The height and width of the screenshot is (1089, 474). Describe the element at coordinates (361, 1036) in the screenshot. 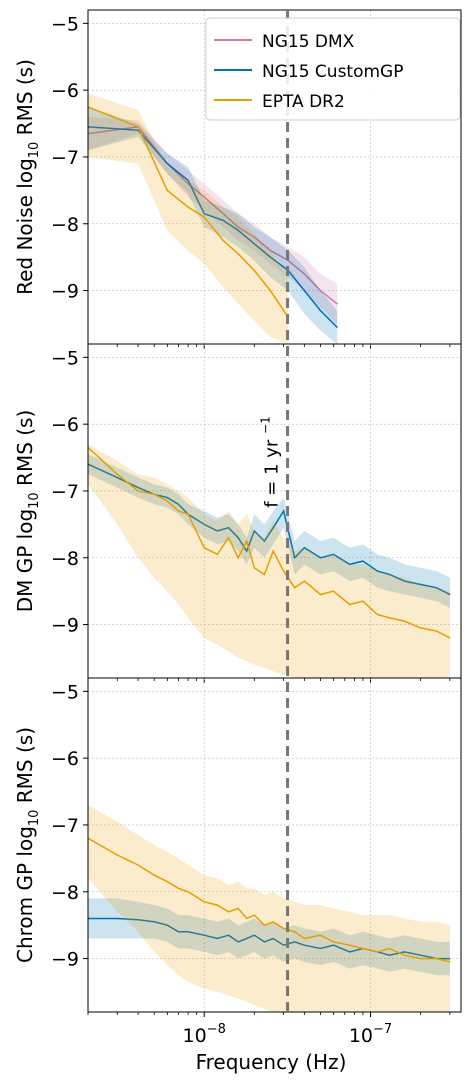

I see `x-tick-label-base: 10` at that location.